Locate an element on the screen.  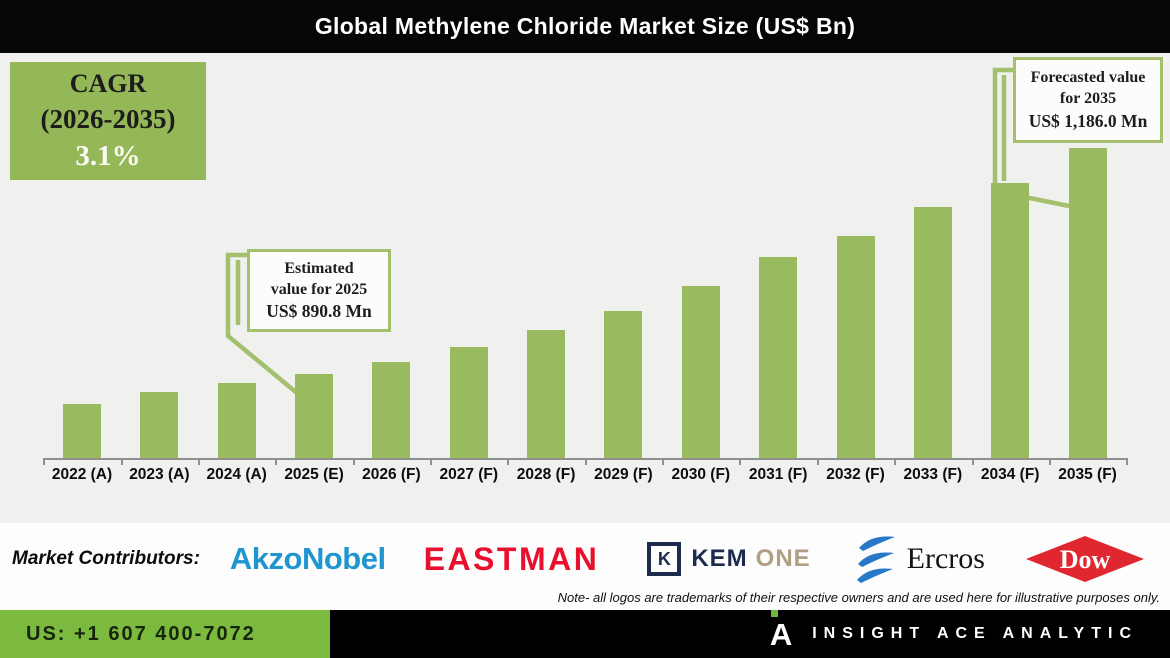
akzonobel-logo: AkzoNobel is located at coordinates (307, 558).